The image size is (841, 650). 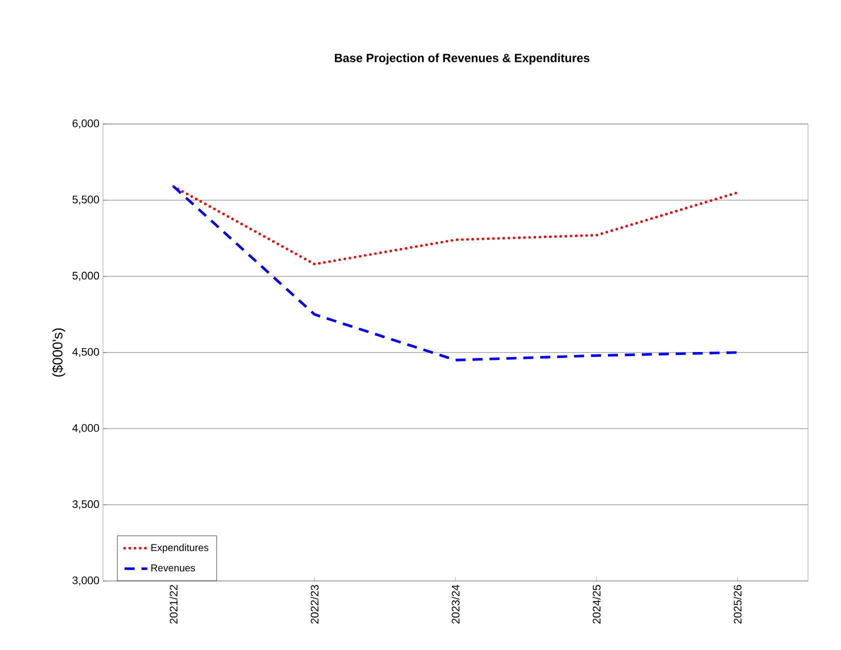 What do you see at coordinates (314, 604) in the screenshot?
I see `x-tick-label: 2022/23` at bounding box center [314, 604].